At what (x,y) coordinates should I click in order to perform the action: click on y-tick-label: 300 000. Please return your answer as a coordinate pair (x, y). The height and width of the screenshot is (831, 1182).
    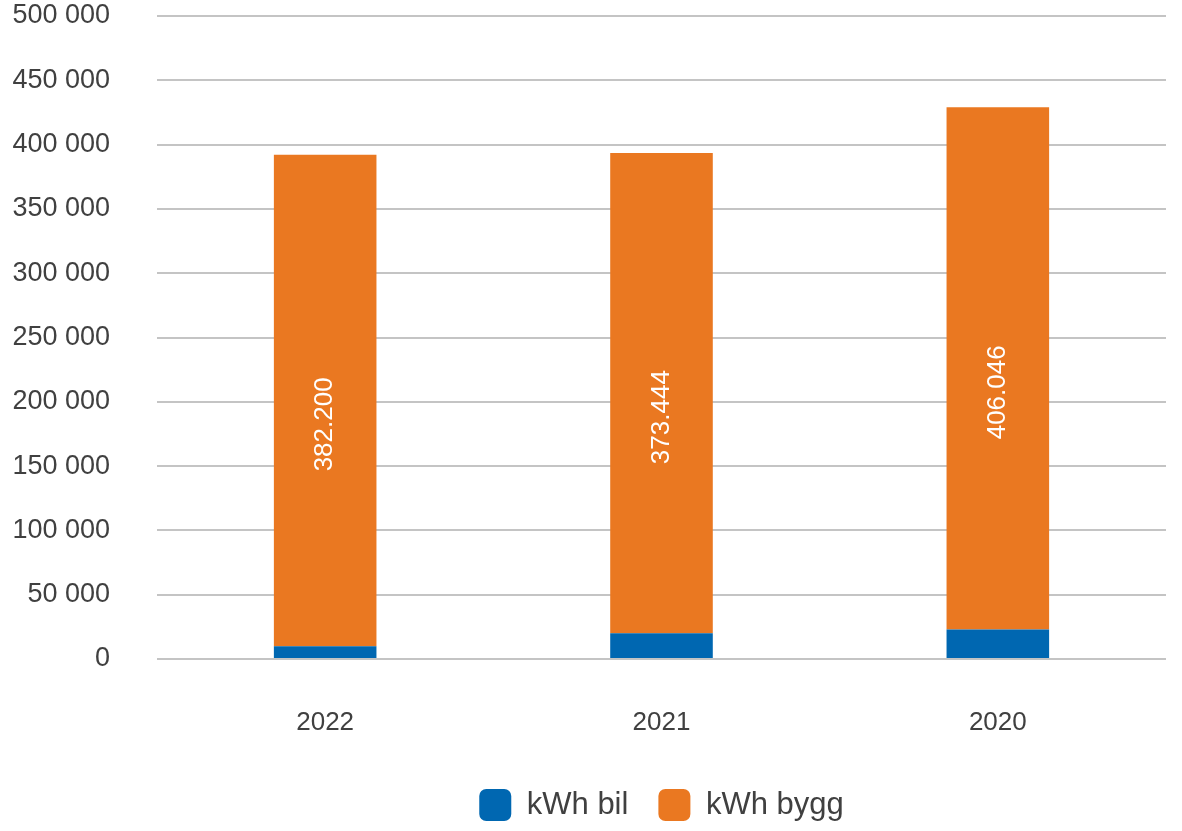
    Looking at the image, I should click on (61, 271).